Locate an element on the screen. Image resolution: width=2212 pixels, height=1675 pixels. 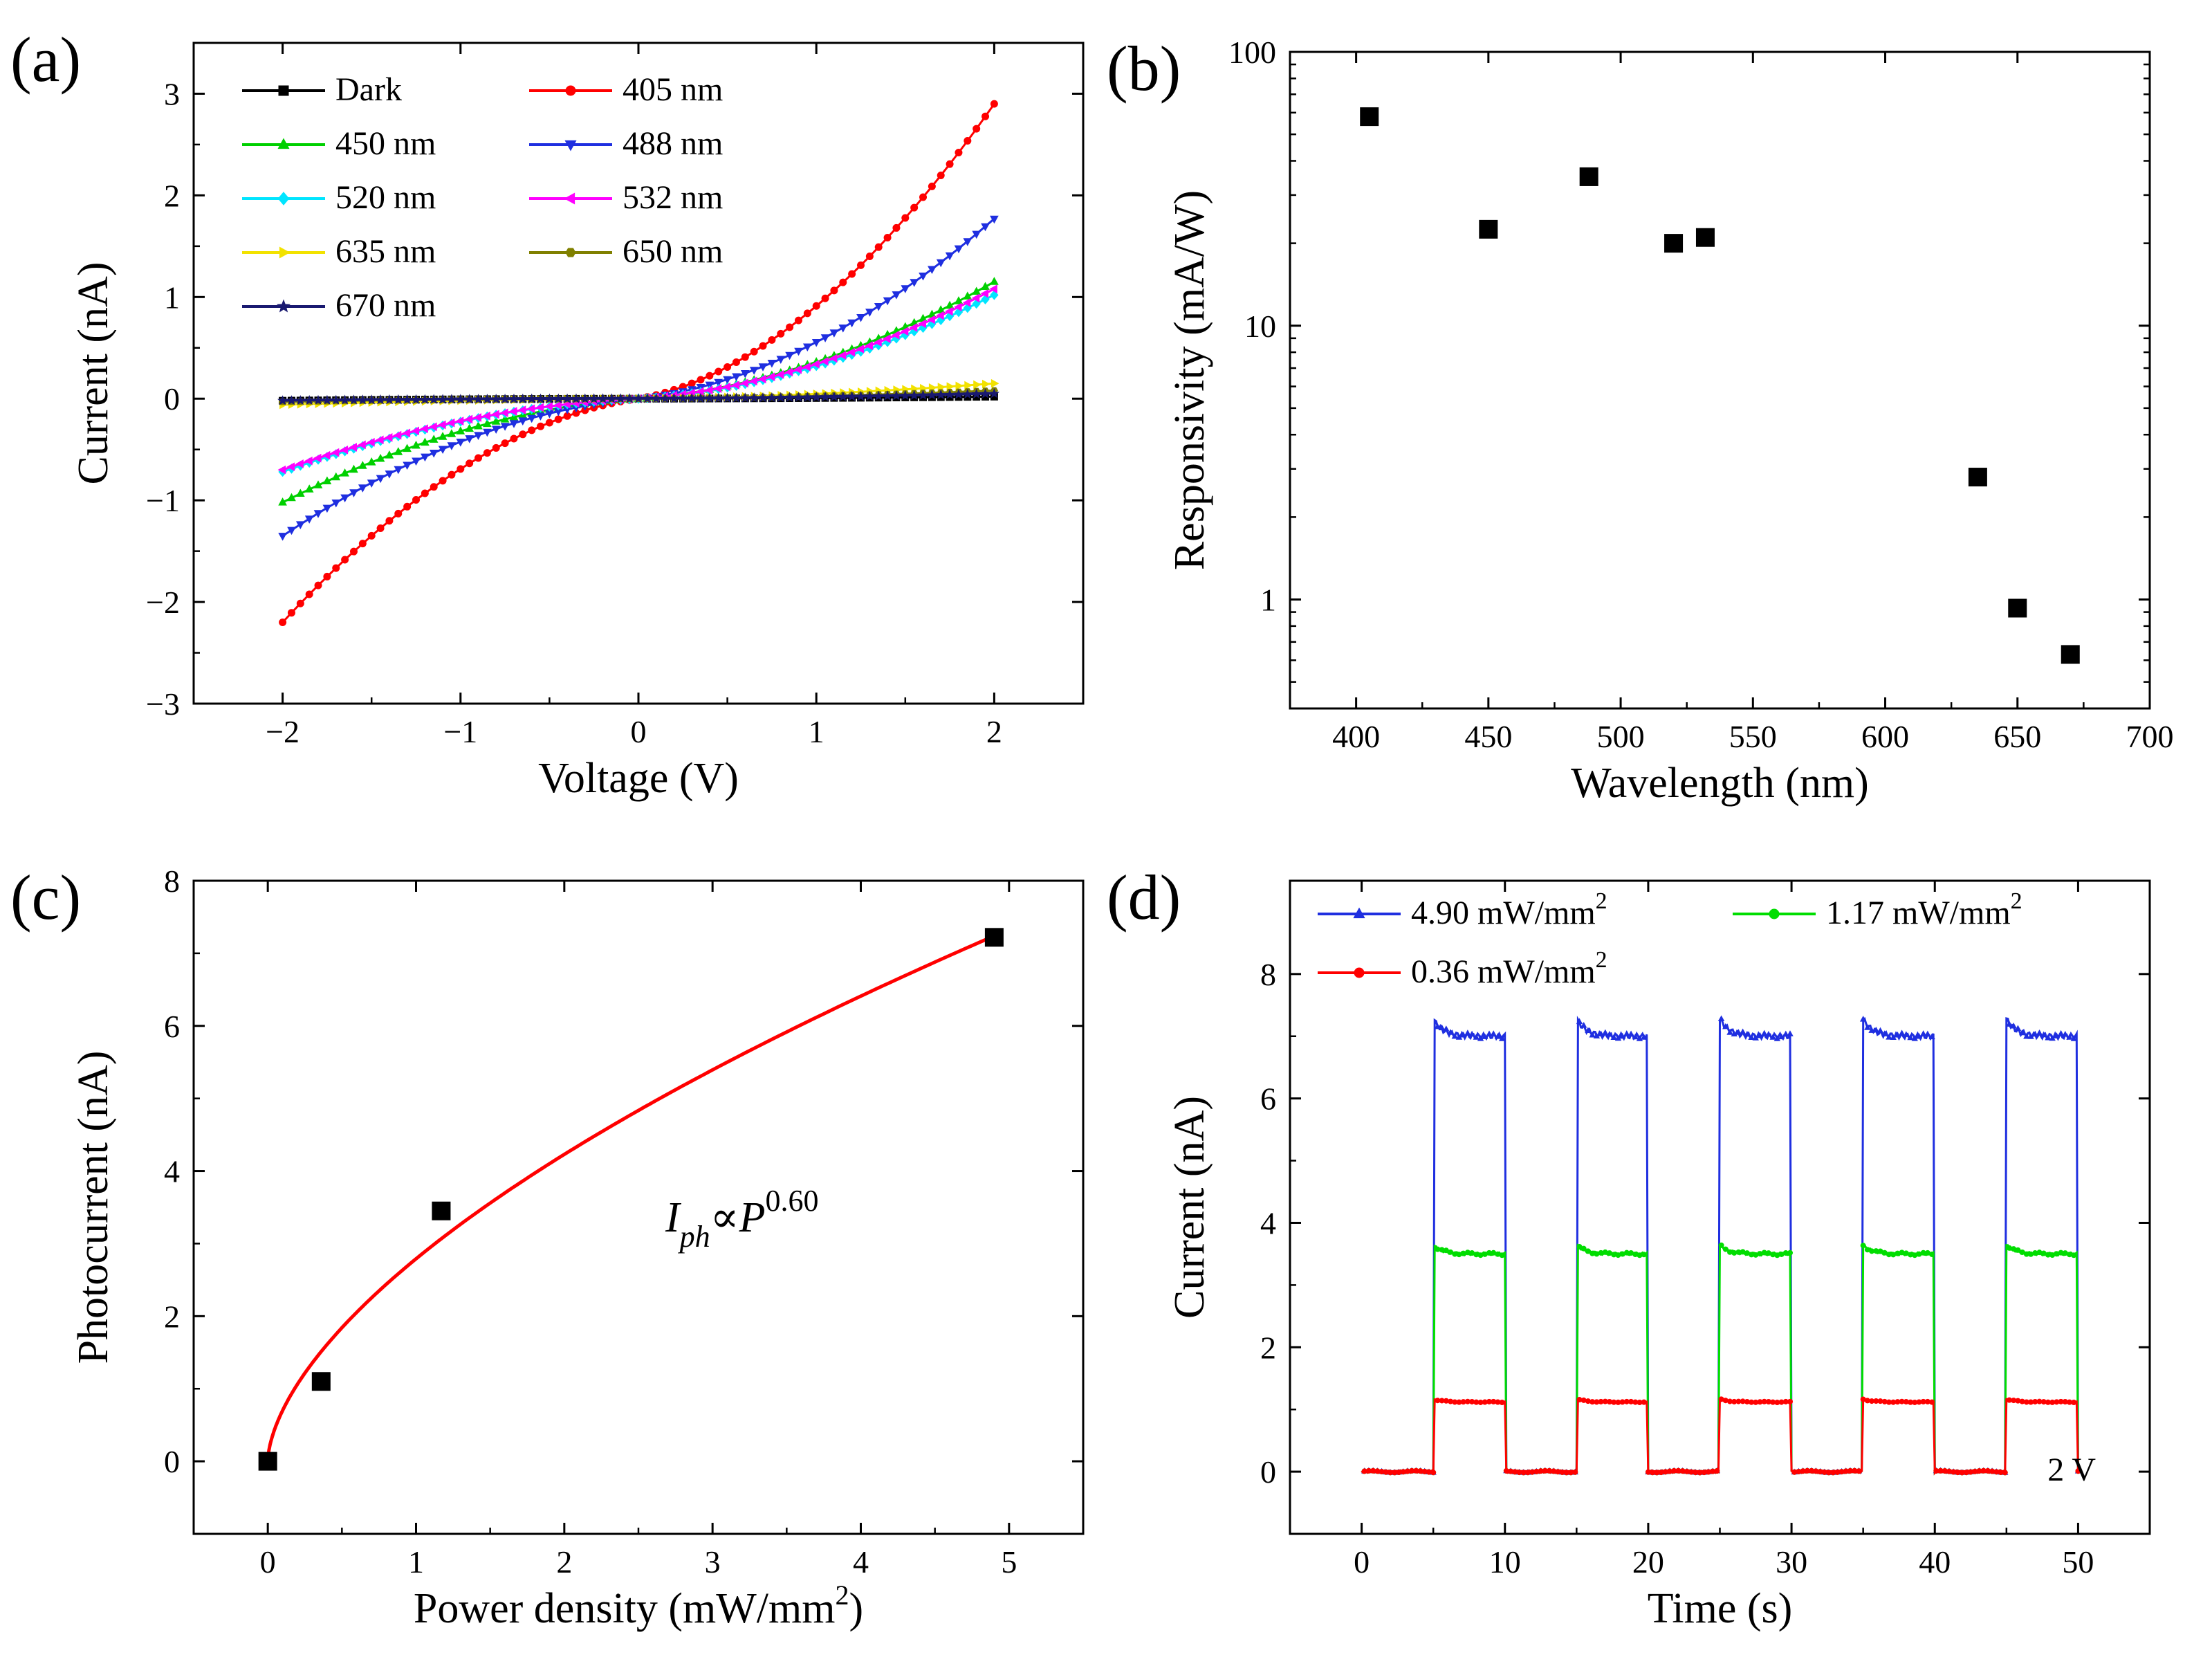
y-axis-label: Photocurrent (nA) is located at coordinates (94, 1207).